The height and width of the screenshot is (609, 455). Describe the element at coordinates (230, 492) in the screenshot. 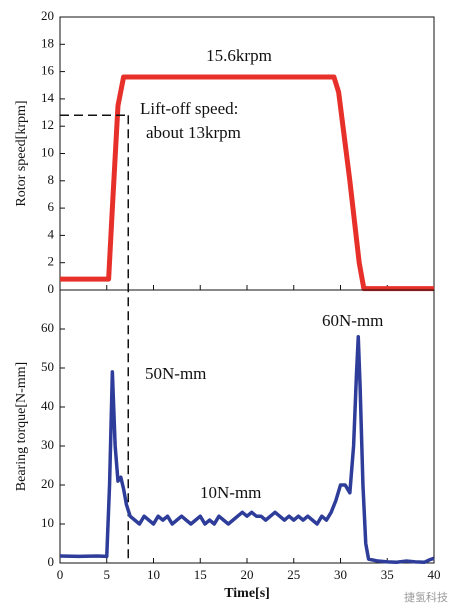

I see `annotation: 10N-mm` at that location.